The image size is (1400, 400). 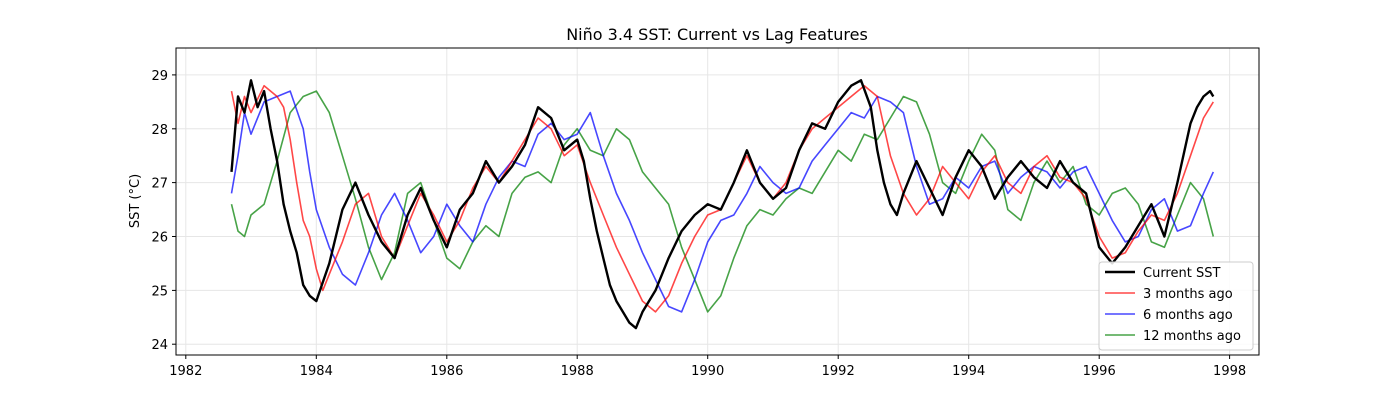 I want to click on legend-box, so click(x=1176, y=306).